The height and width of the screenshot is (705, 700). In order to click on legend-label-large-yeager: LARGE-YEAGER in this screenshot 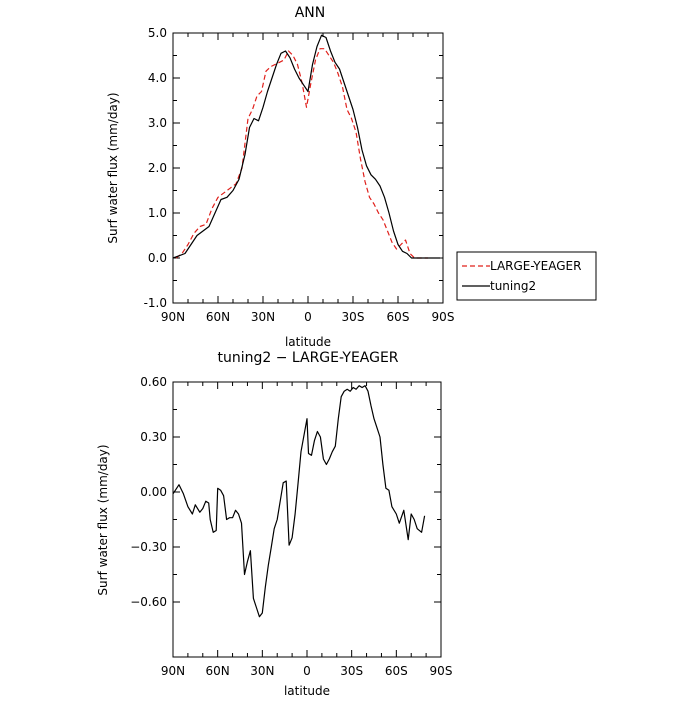, I will do `click(535, 266)`.